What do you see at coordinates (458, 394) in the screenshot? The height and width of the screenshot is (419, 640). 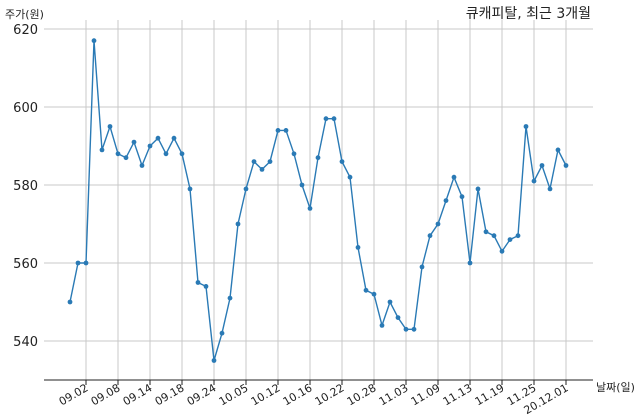 I see `x-tick-label: 11.13` at bounding box center [458, 394].